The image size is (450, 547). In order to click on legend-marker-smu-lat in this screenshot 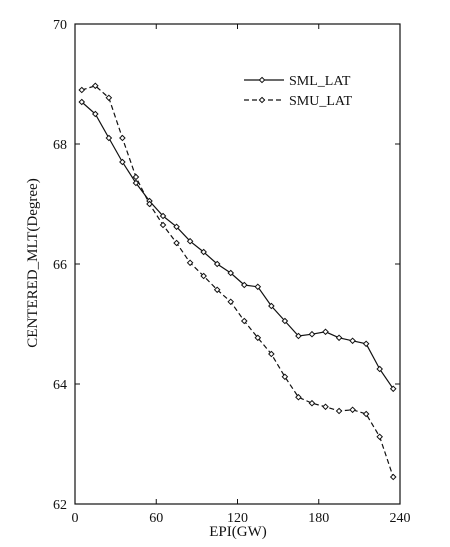, I will do `click(262, 100)`.